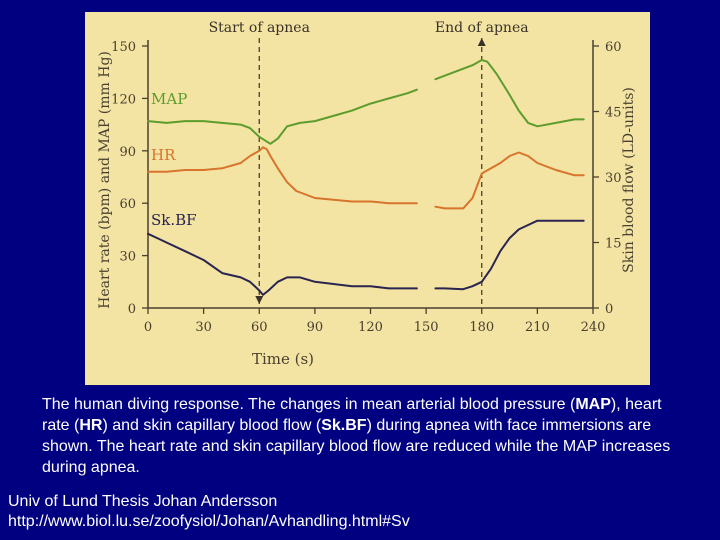 This screenshot has width=720, height=540. What do you see at coordinates (163, 155) in the screenshot?
I see `series-label-hr: HR` at bounding box center [163, 155].